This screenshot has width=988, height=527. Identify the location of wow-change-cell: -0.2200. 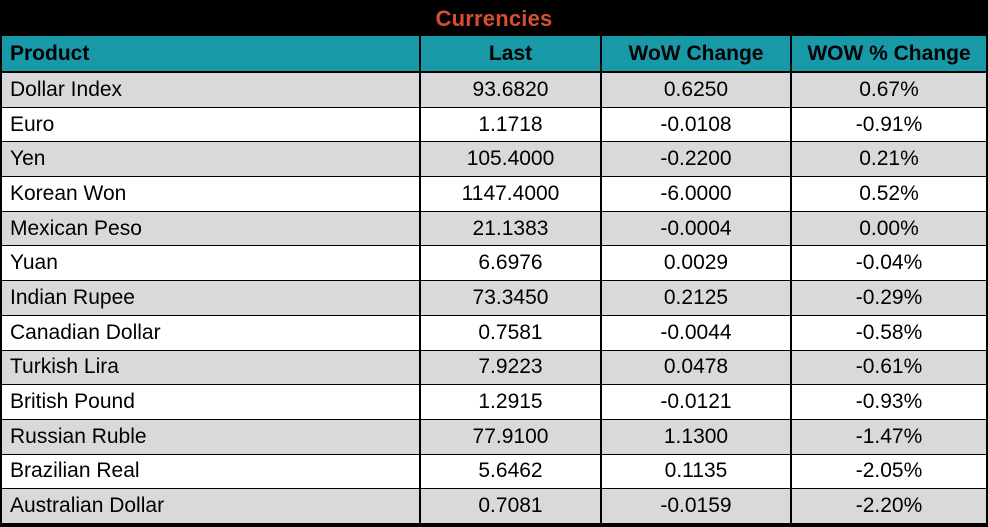
(697, 159).